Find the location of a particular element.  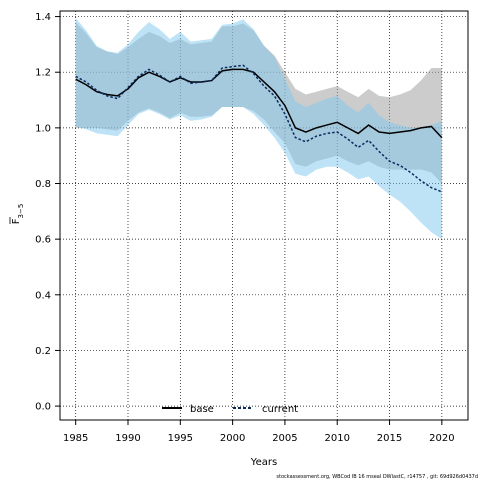

y-tick-label-0.2: 0.2 is located at coordinates (43, 351).